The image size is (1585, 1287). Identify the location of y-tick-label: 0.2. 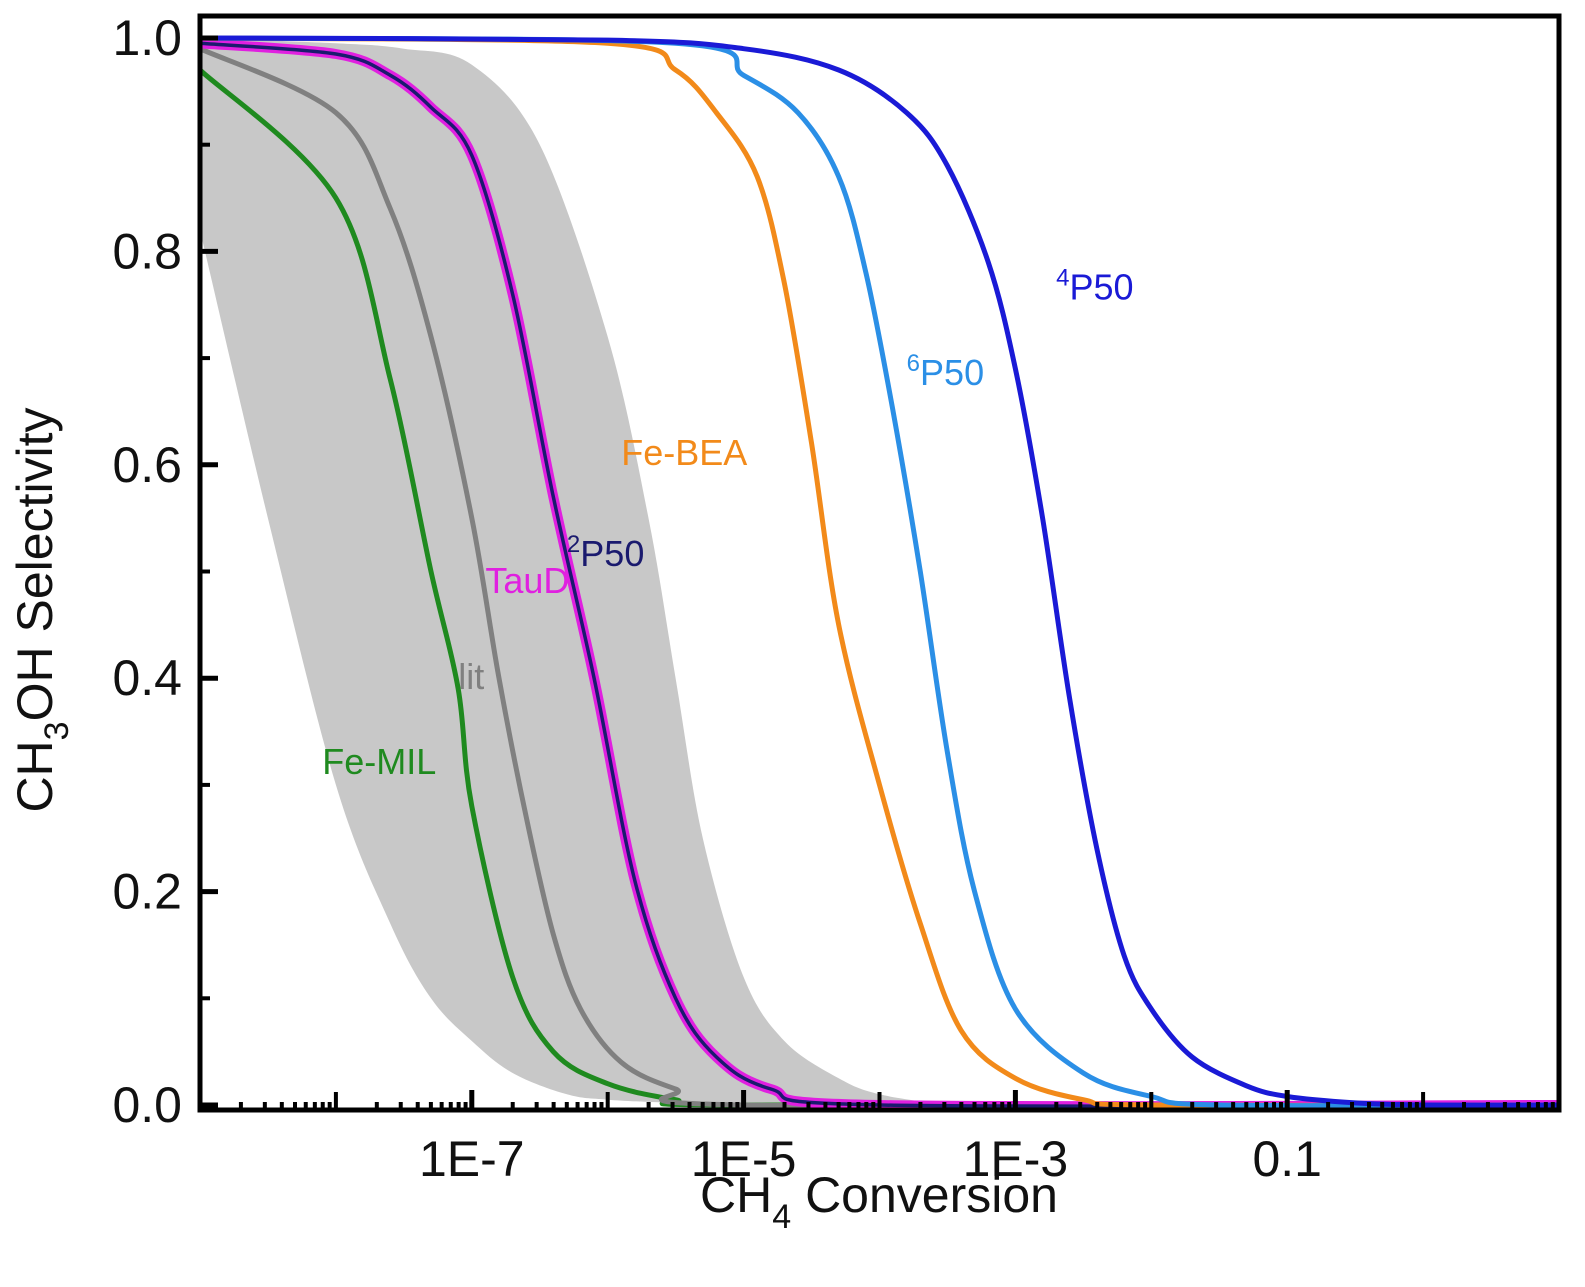
(147, 892).